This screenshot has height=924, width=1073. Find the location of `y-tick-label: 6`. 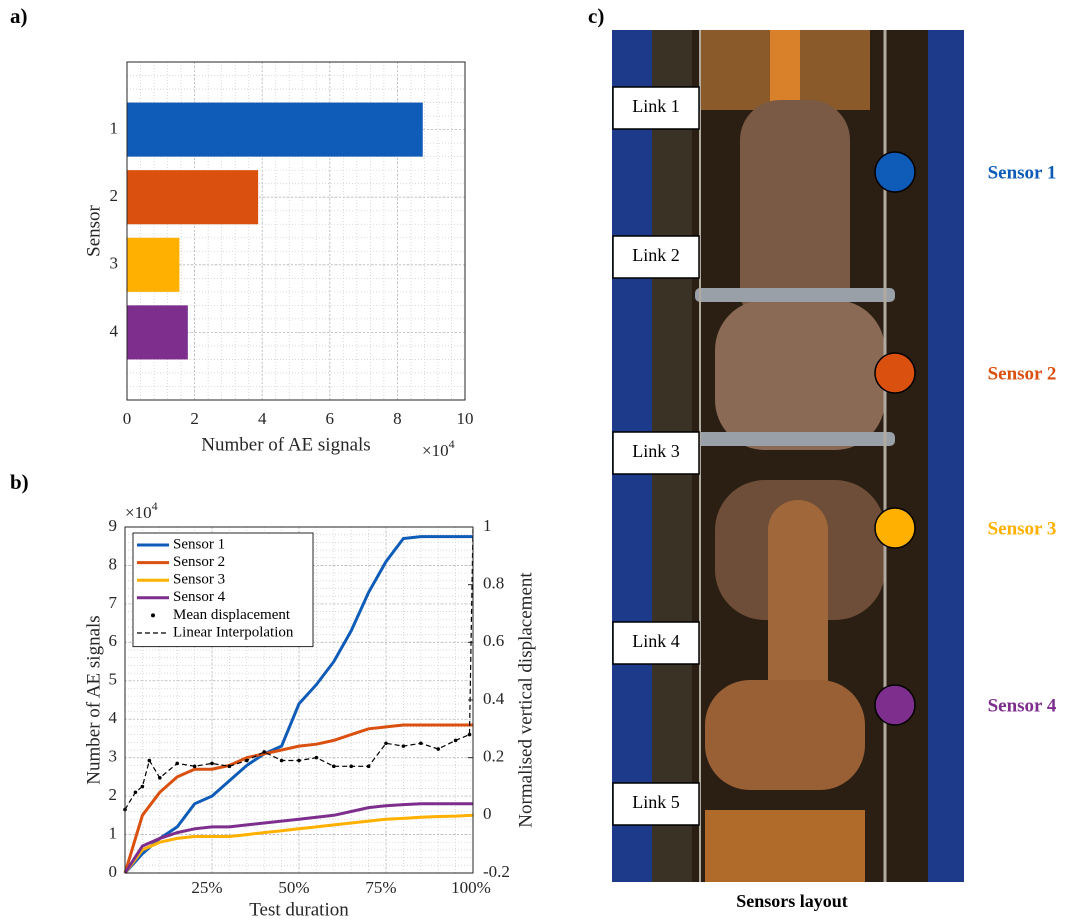

y-tick-label: 6 is located at coordinates (113, 640).